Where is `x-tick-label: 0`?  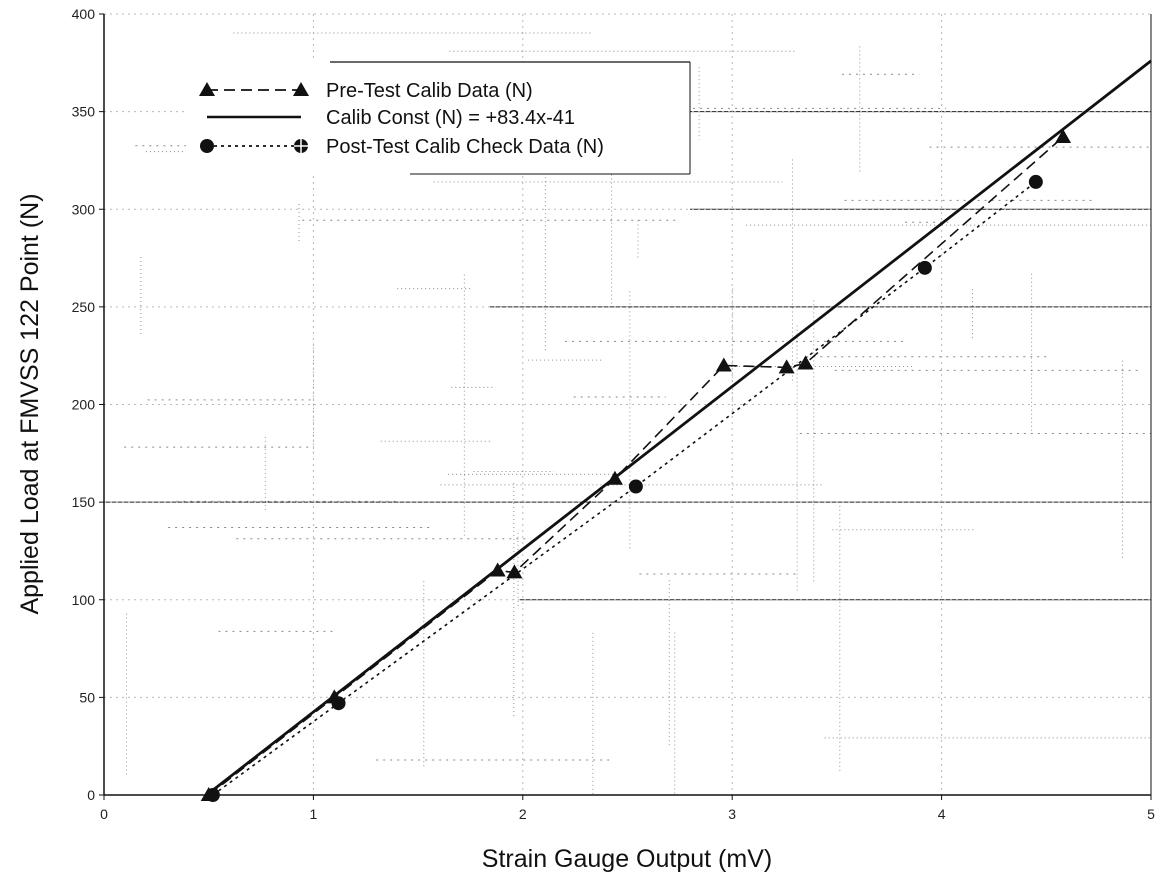 x-tick-label: 0 is located at coordinates (104, 814).